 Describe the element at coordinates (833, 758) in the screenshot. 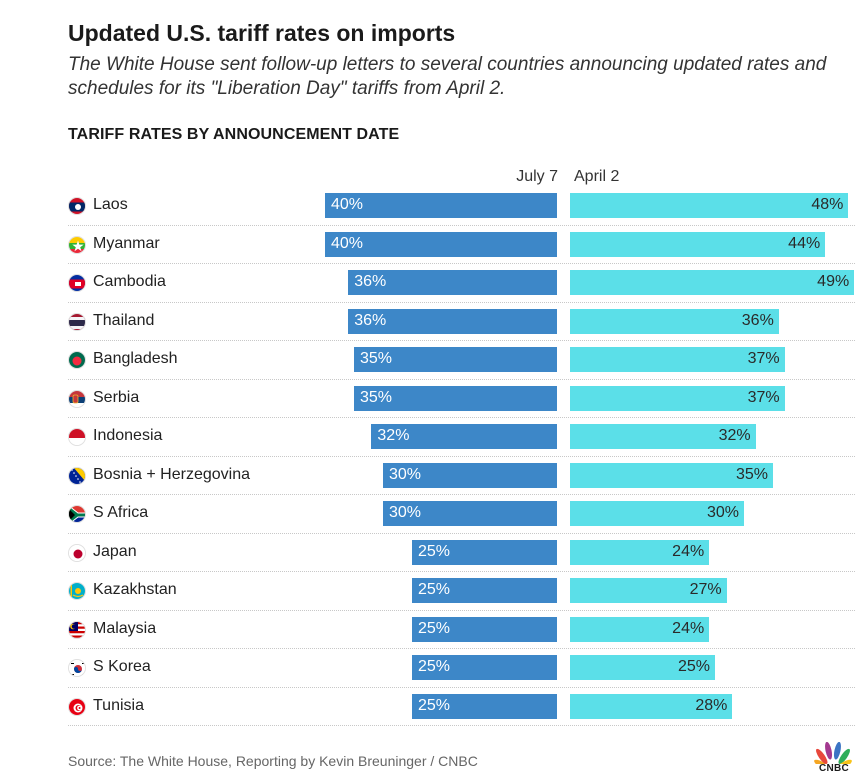

I see `cnbc-peacock-icon` at that location.